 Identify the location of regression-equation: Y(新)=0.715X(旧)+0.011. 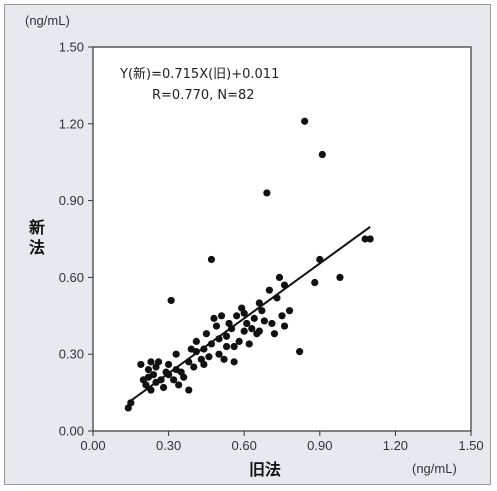
(199, 74).